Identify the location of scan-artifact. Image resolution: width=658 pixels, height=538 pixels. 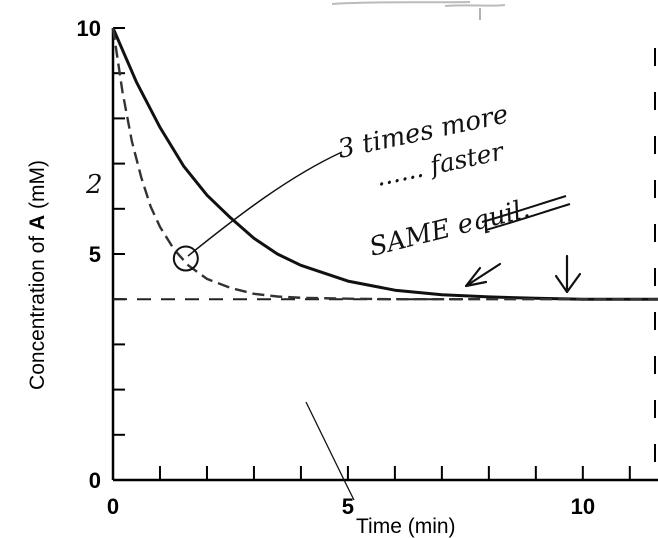
(418, 4).